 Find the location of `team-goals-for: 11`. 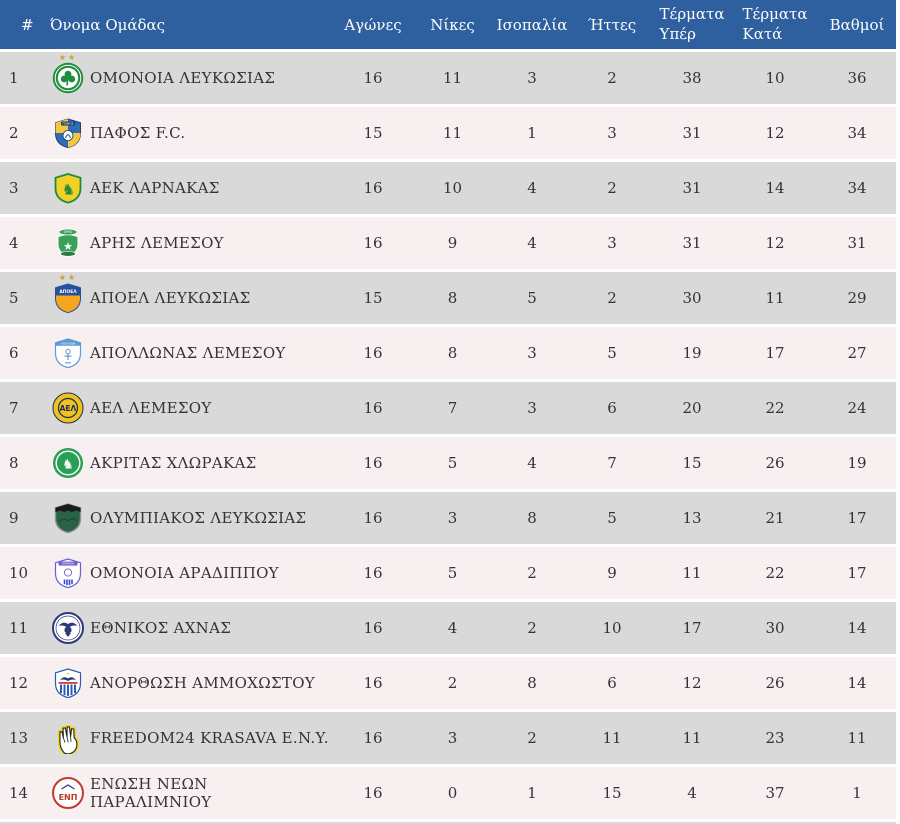

team-goals-for: 11 is located at coordinates (692, 573).